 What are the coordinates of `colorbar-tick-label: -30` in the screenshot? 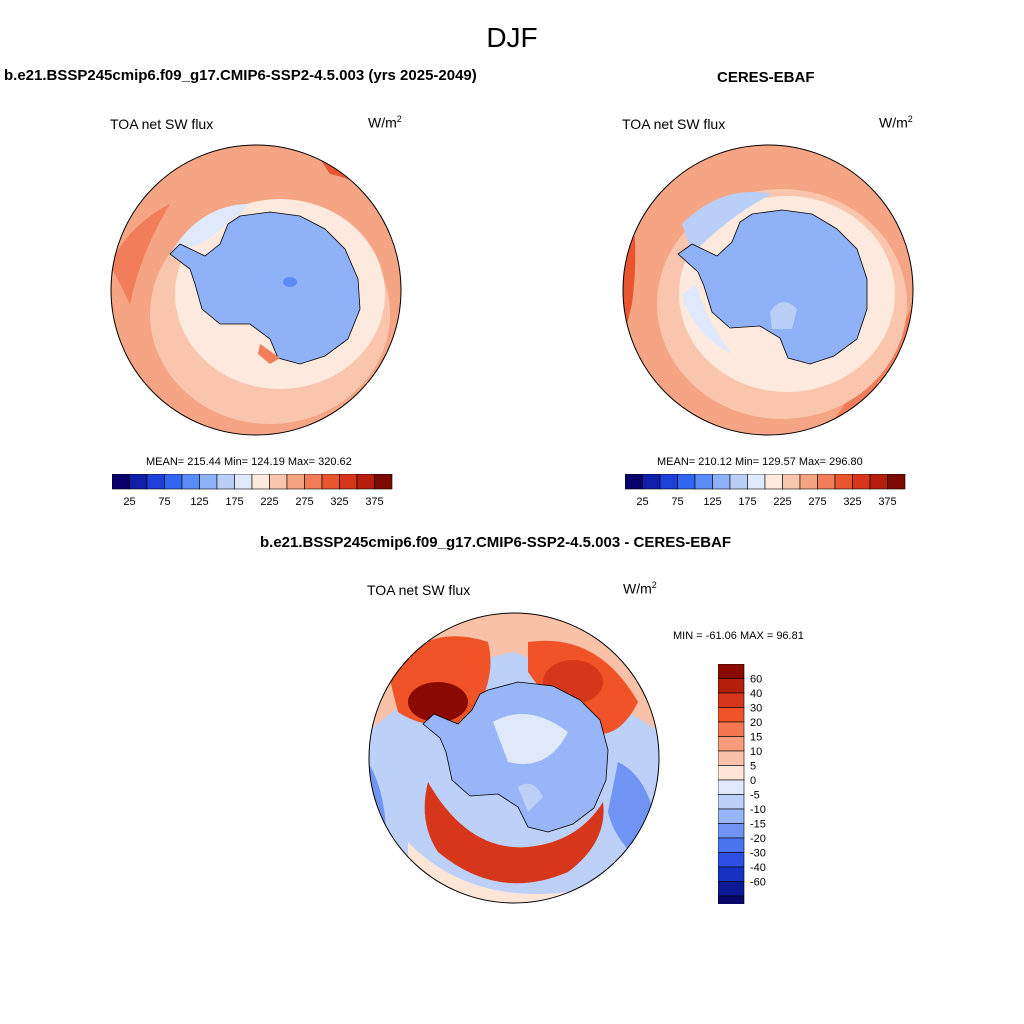 It's located at (758, 854).